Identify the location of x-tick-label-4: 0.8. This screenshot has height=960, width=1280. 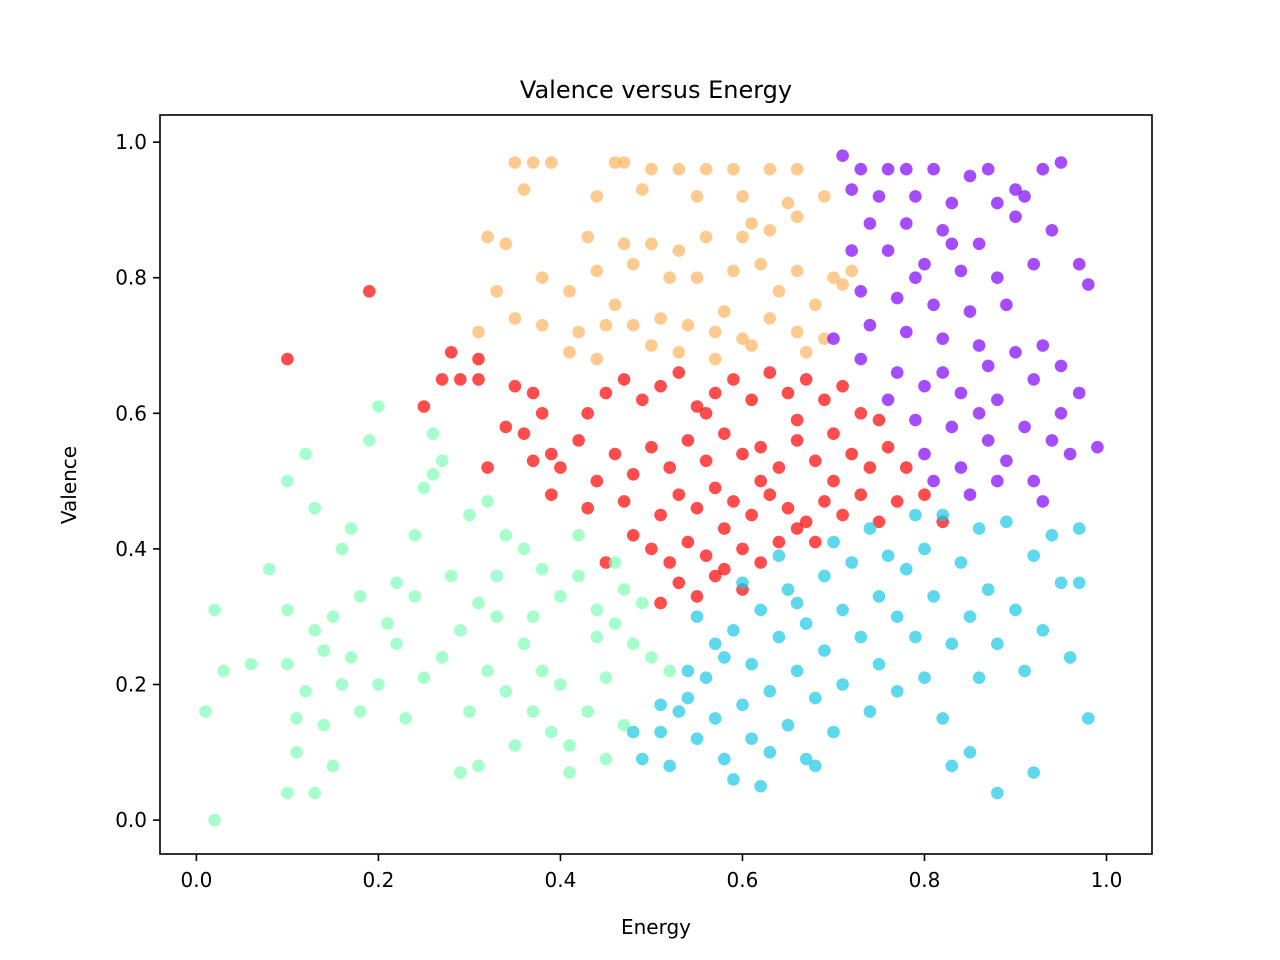
(925, 880).